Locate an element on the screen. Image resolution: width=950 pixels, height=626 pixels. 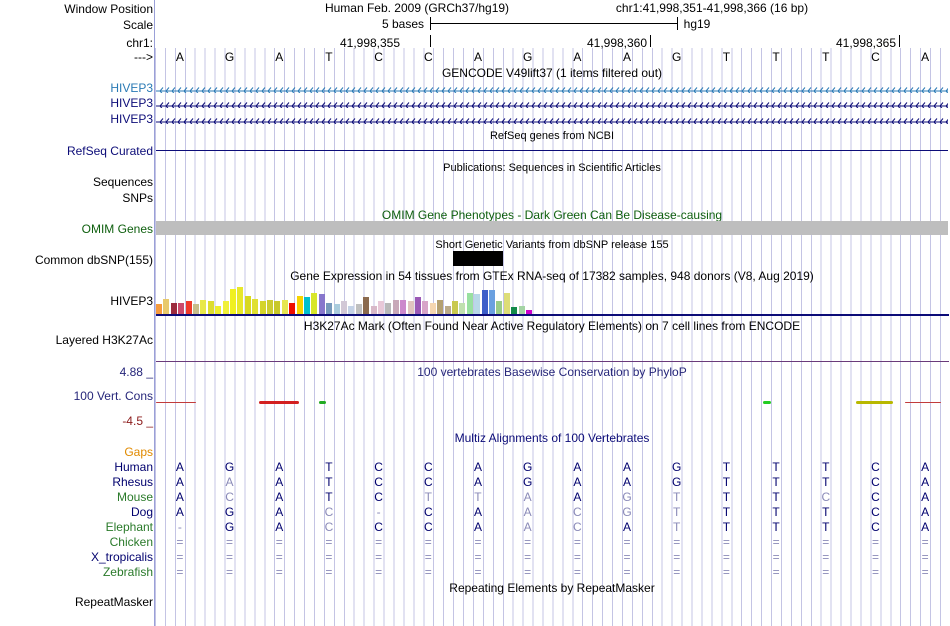
pubs-label-snps: SNPs is located at coordinates (137, 198).